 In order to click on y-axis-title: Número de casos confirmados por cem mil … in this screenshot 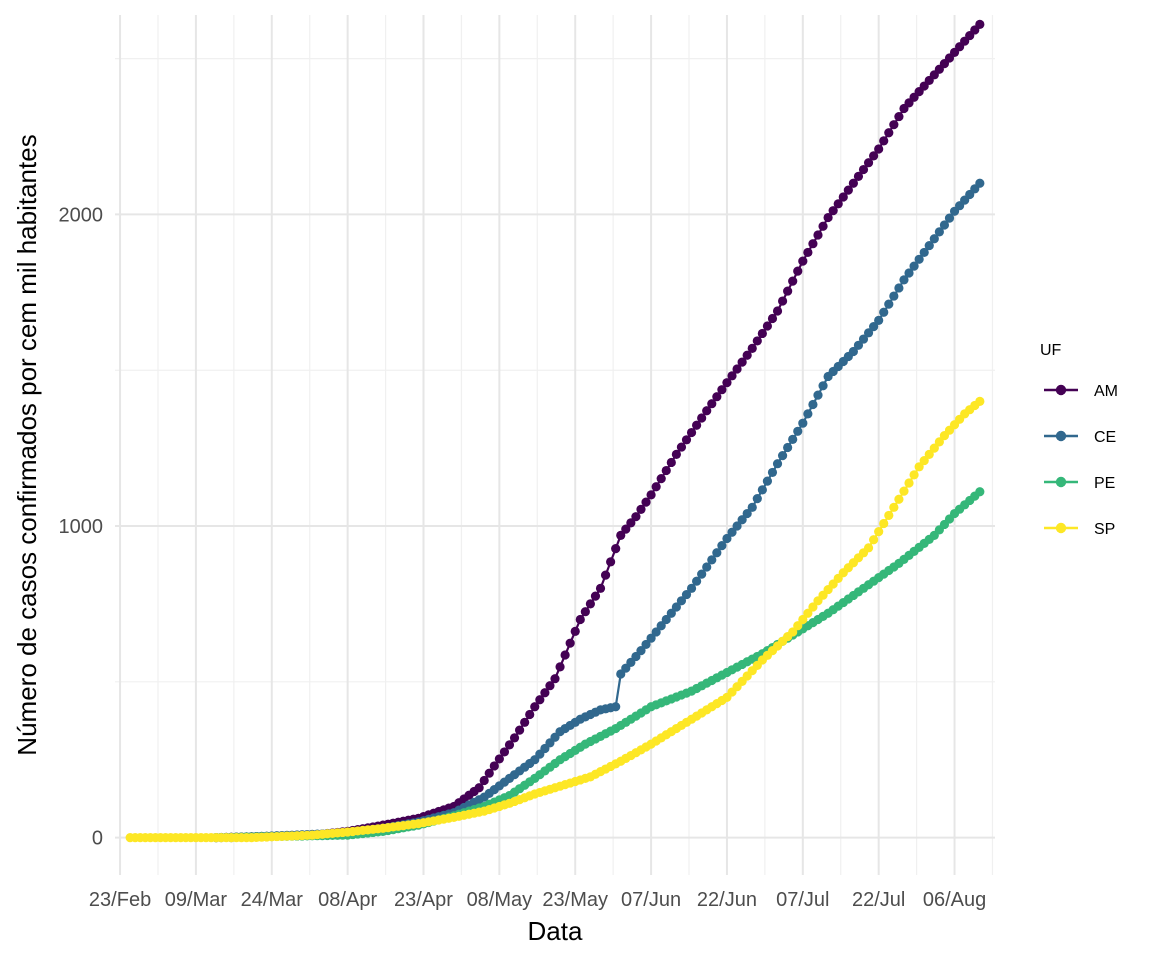, I will do `click(27, 444)`.